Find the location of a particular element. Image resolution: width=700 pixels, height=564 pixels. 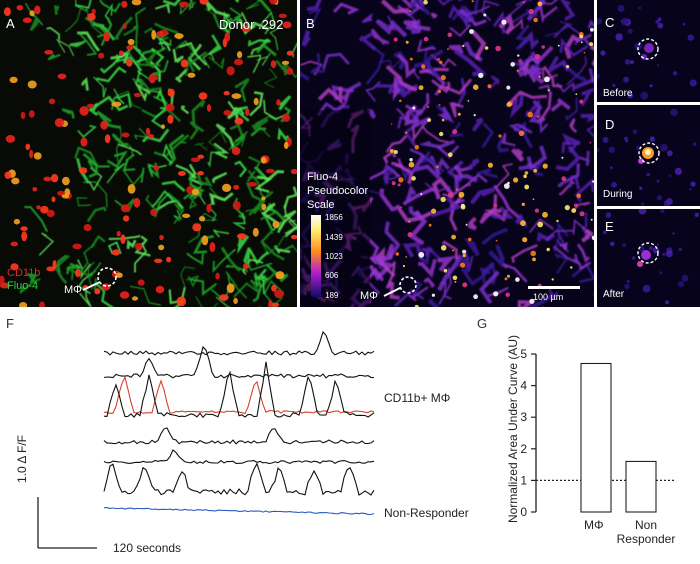

calcium-trace is located at coordinates (239, 436).